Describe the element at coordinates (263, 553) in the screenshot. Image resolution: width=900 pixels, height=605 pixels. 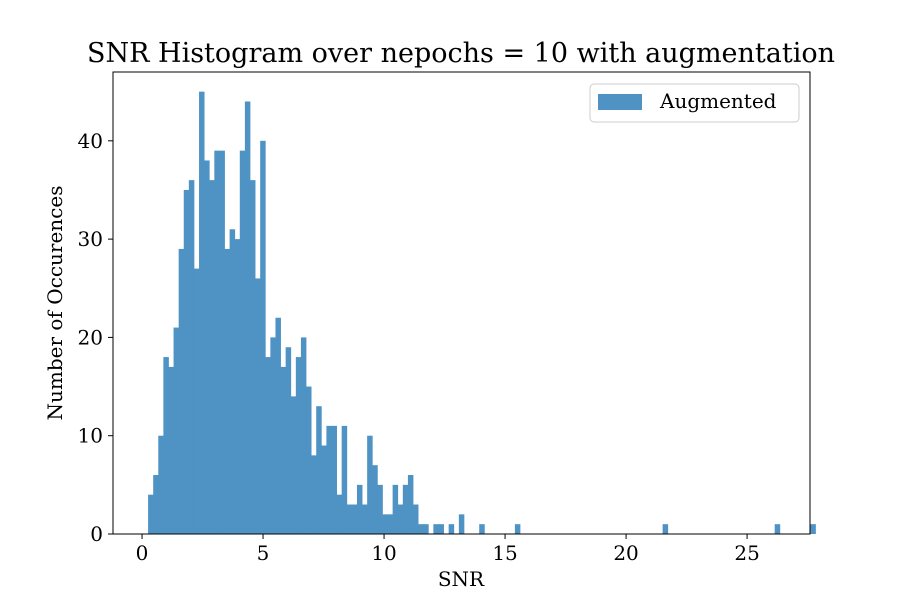
I see `x-tick-label: 5` at that location.